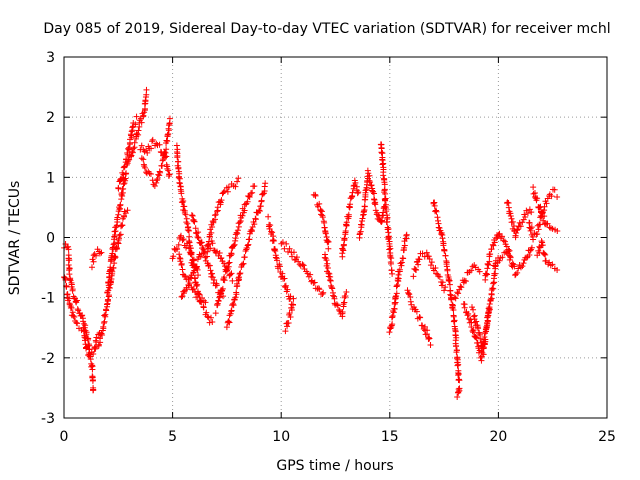 The width and height of the screenshot is (640, 480). I want to click on y-tick-label: -1, so click(48, 299).